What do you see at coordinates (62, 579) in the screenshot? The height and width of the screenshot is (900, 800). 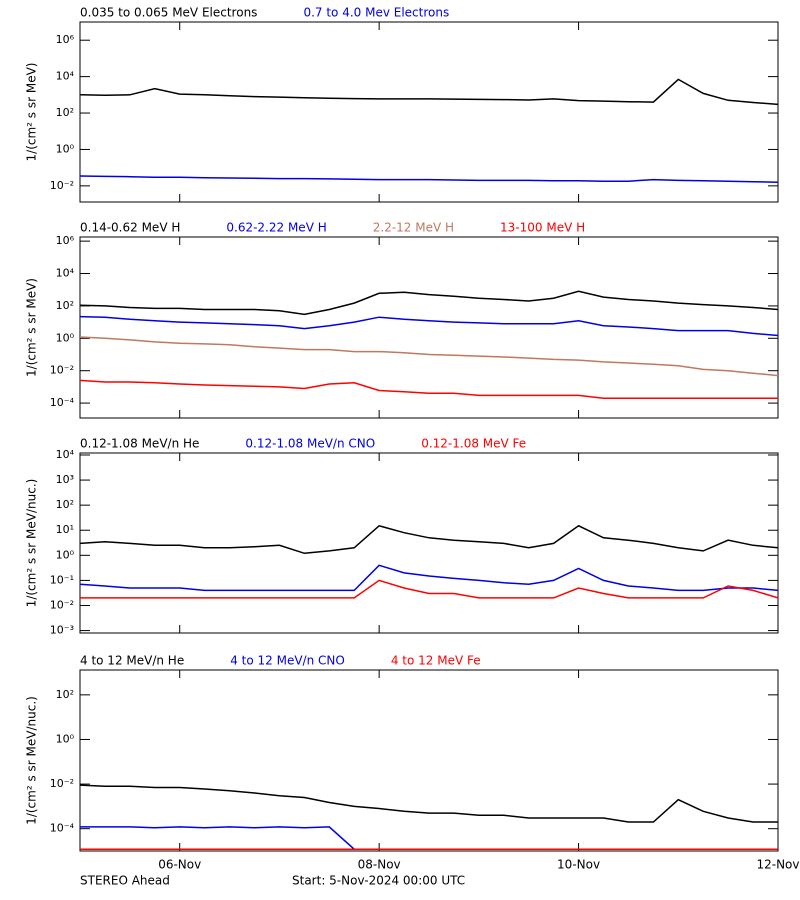 I see `y-tick-label: 10⁻¹` at bounding box center [62, 579].